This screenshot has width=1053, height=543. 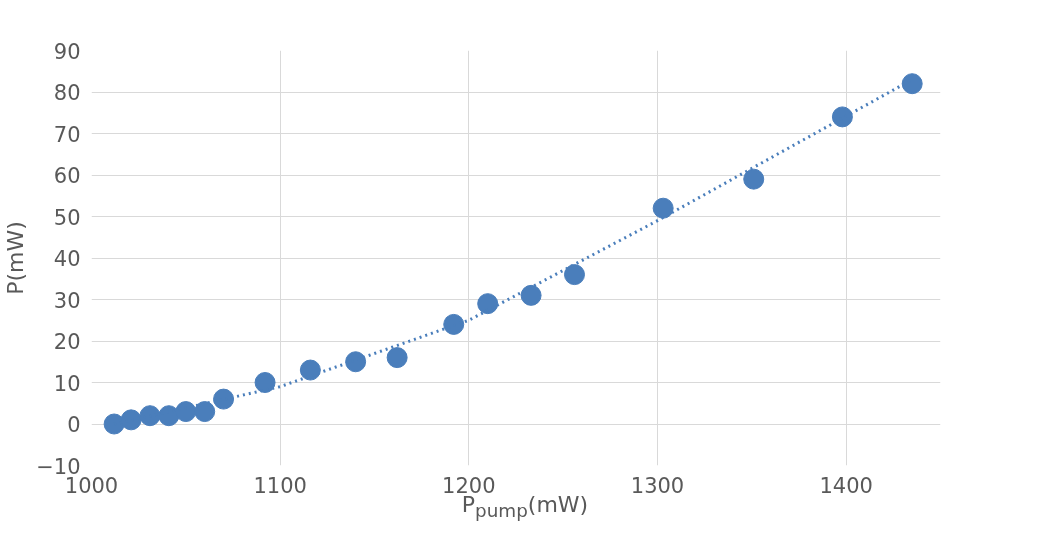 What do you see at coordinates (280, 485) in the screenshot?
I see `x-tick-label: 1100` at bounding box center [280, 485].